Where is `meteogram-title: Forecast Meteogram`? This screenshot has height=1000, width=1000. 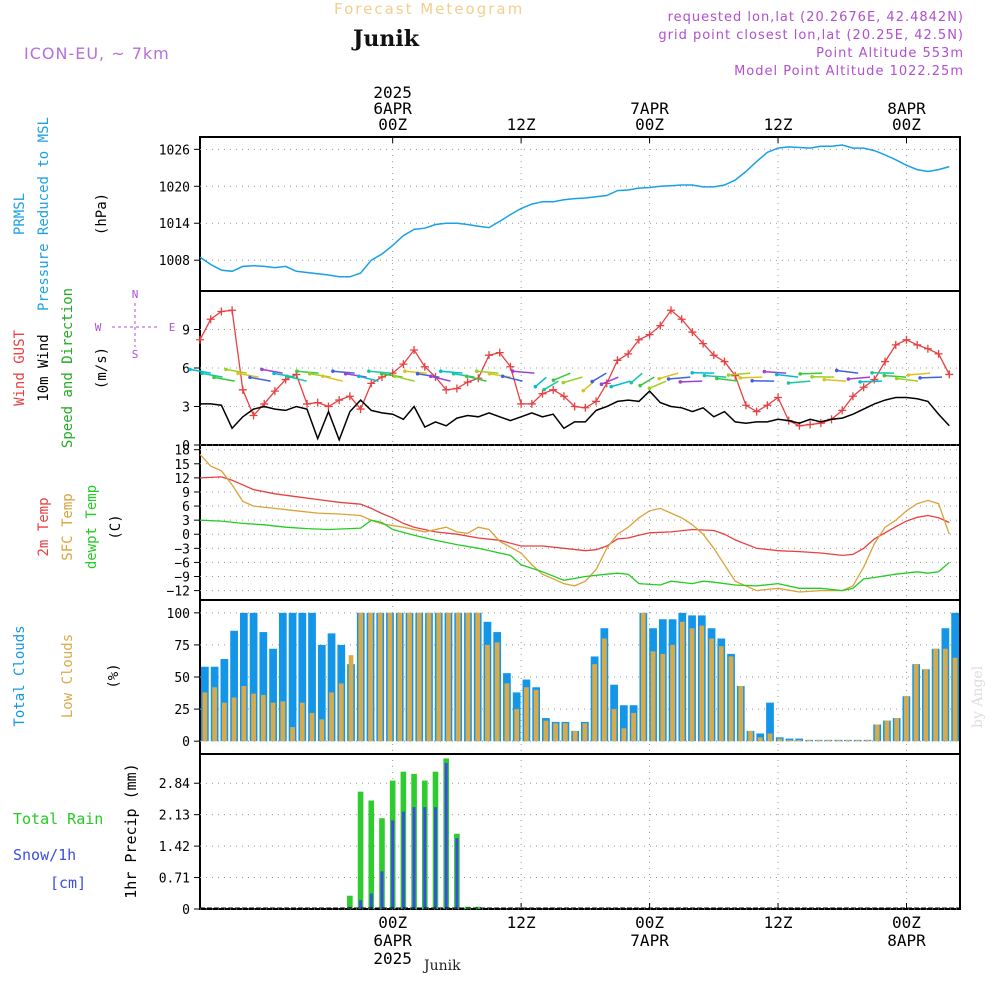
meteogram-title: Forecast Meteogram is located at coordinates (429, 9).